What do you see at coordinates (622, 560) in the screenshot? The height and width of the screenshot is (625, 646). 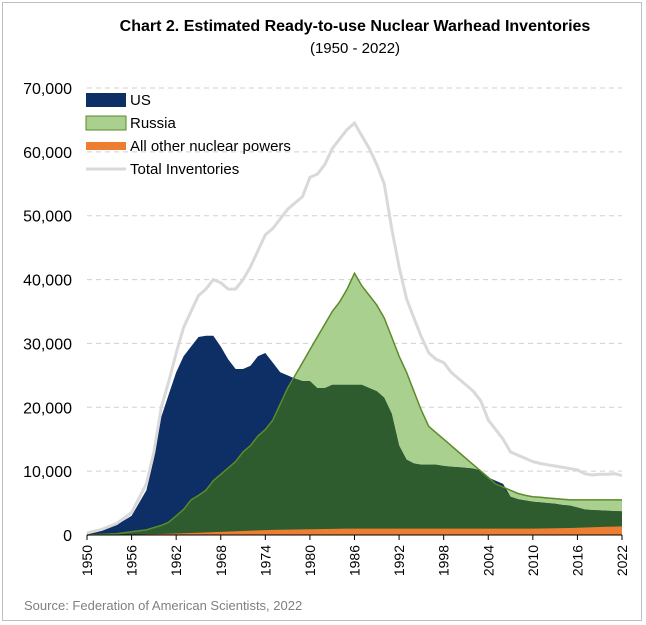 I see `x-tick-label: 2022` at bounding box center [622, 560].